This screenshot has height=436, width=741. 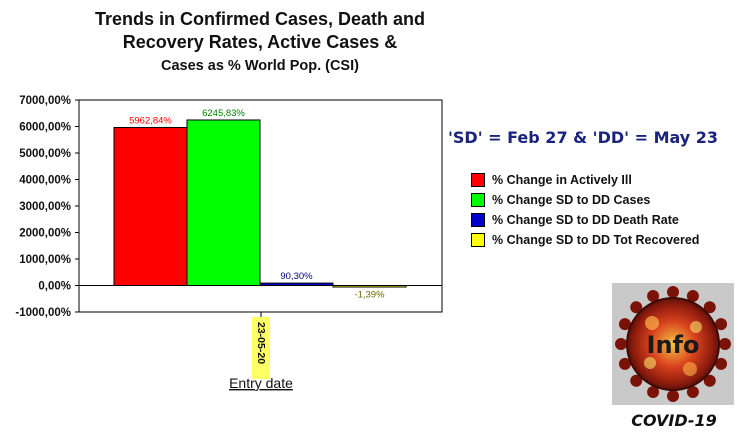 I want to click on chart-title-line-1: Trends in Confirmed Cases, Death and, so click(x=260, y=19).